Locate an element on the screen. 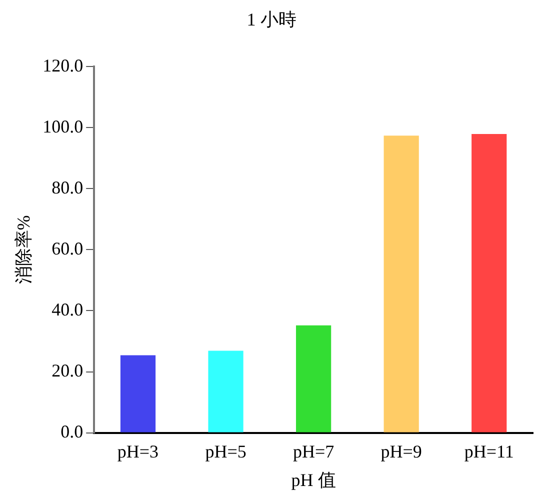 The image size is (553, 501). y-tick-label: 0.0 is located at coordinates (72, 432).